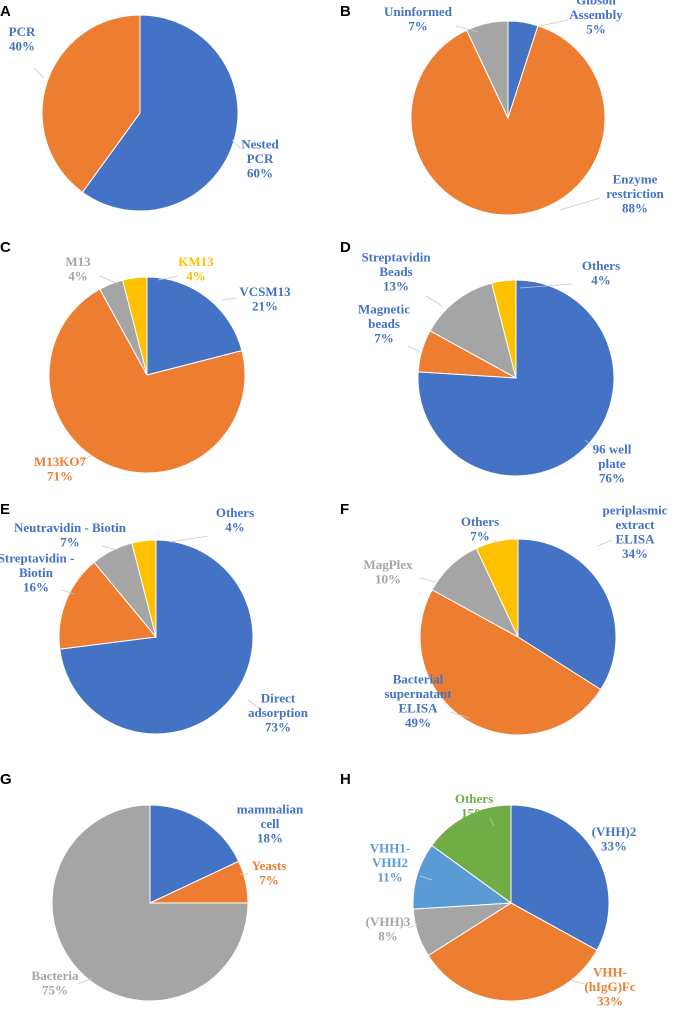 The image size is (674, 1020). Describe the element at coordinates (635, 193) in the screenshot. I see `slice-label-b-enzyme: Enzyme restriction 88%` at that location.